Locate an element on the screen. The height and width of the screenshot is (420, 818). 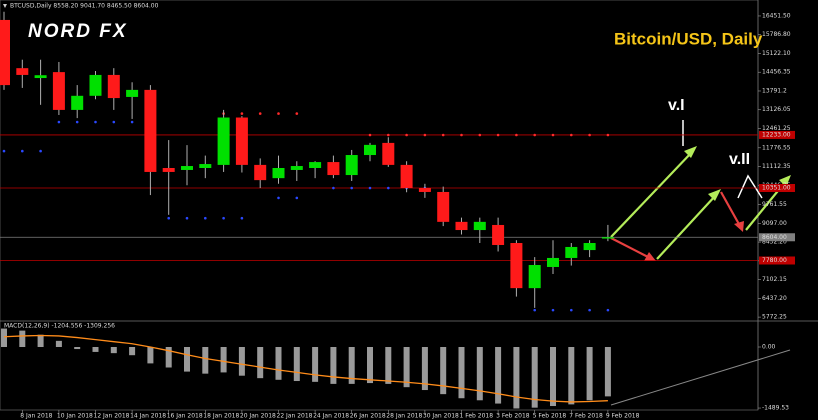
y-tick-label: 0.00 is located at coordinates (769, 347).